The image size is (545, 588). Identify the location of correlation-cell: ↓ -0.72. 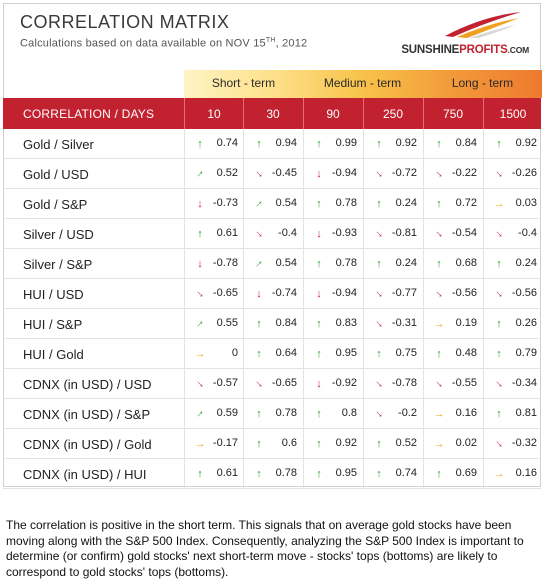
(393, 173).